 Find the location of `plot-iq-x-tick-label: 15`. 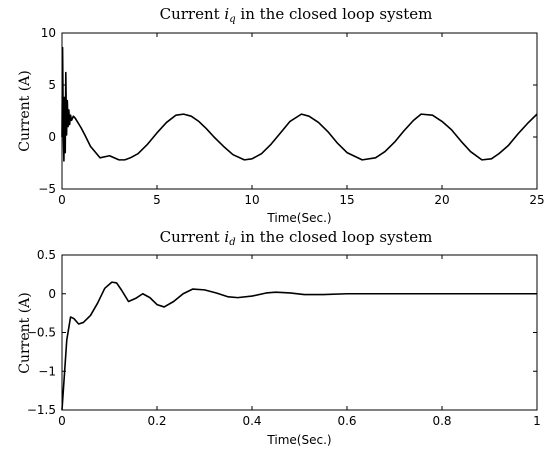

plot-iq-x-tick-label: 15 is located at coordinates (346, 200).